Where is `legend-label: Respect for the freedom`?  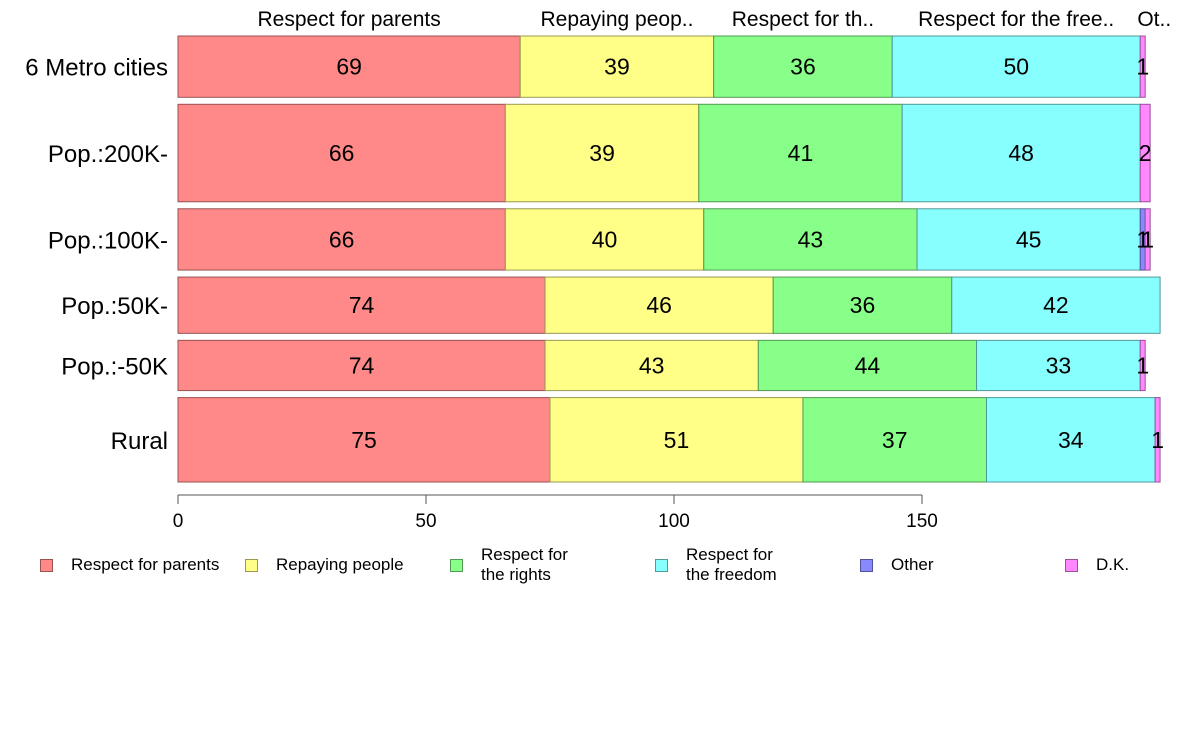
legend-label: Respect for the freedom is located at coordinates (731, 564).